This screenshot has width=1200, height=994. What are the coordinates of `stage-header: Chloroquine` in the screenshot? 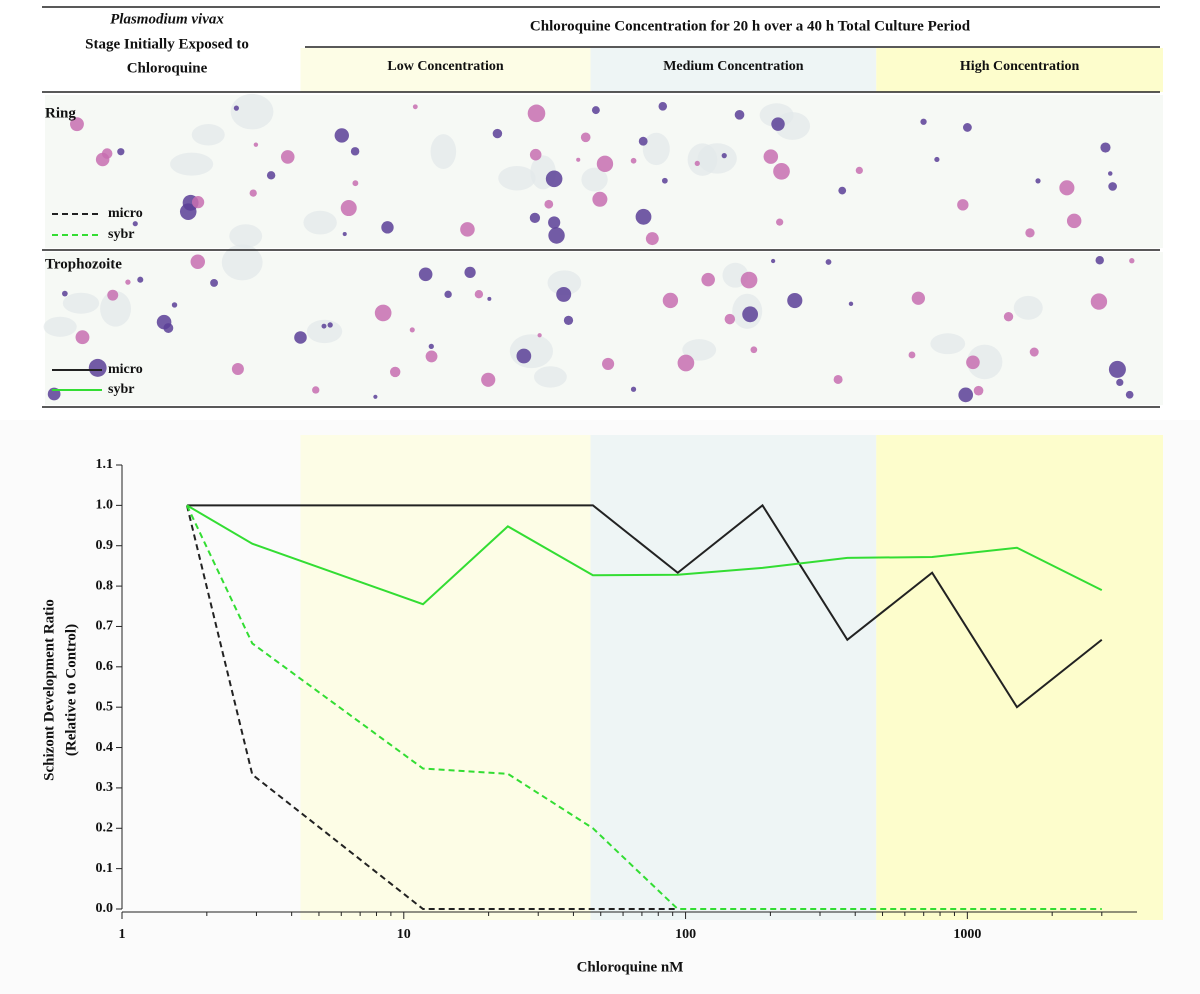 It's located at (167, 68).